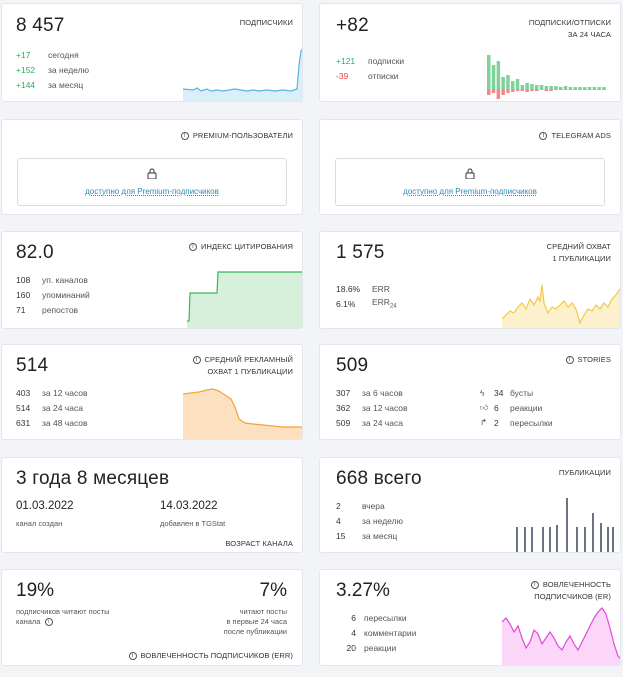 This screenshot has width=623, height=677. Describe the element at coordinates (93, 478) in the screenshot. I see `channel-age-value: 3 года 8 месяцев` at that location.